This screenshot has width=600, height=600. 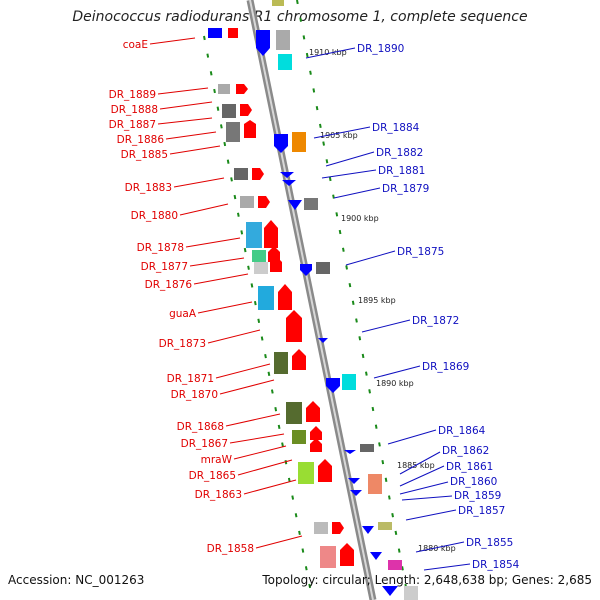 What do you see at coordinates (217, 460) in the screenshot?
I see `gene-label: mraW` at bounding box center [217, 460].